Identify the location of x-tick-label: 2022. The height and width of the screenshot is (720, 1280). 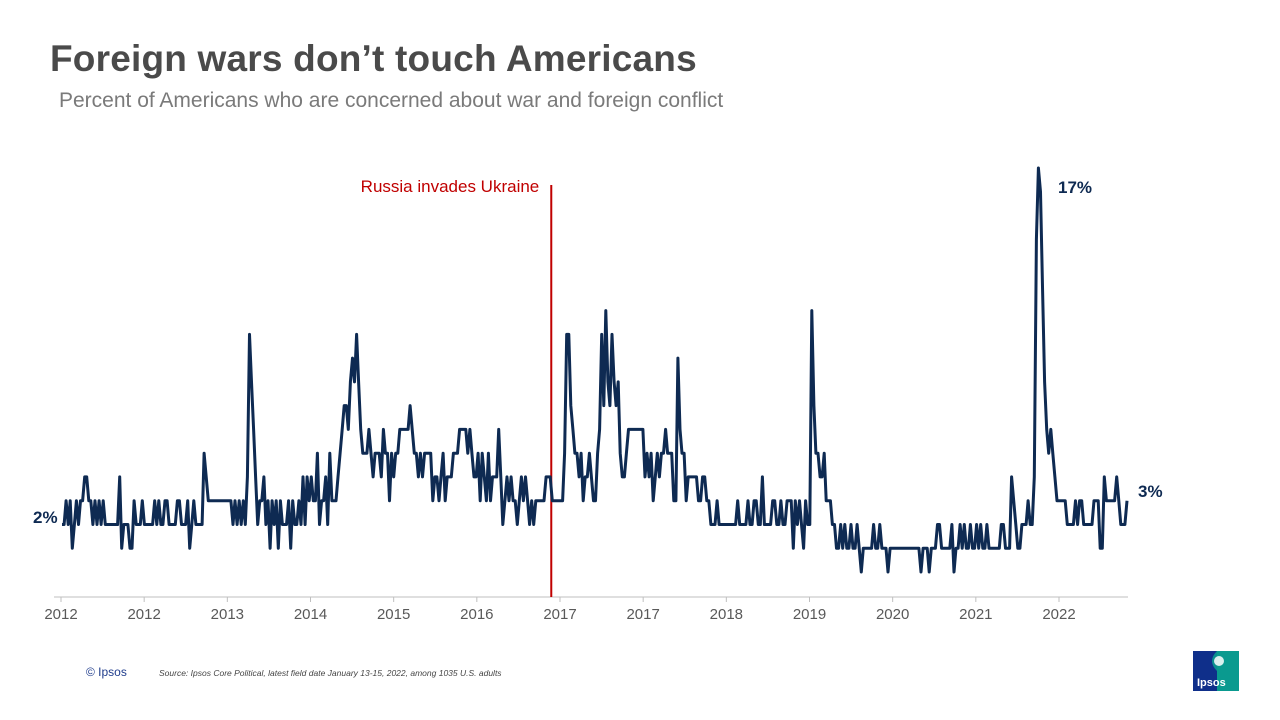
(1058, 614).